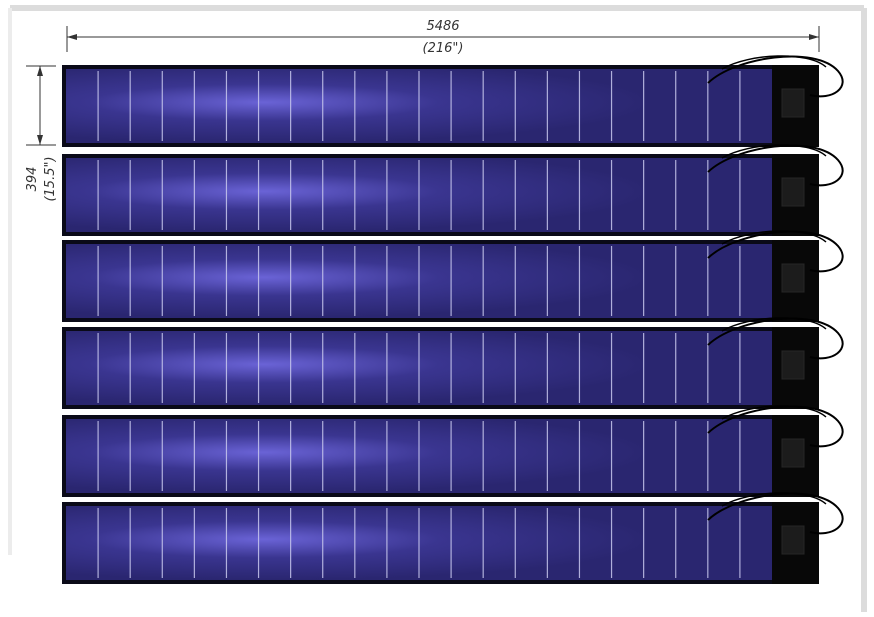 This screenshot has height=617, width=874. I want to click on height-dimension: 394 (15.5"), so click(41, 133).